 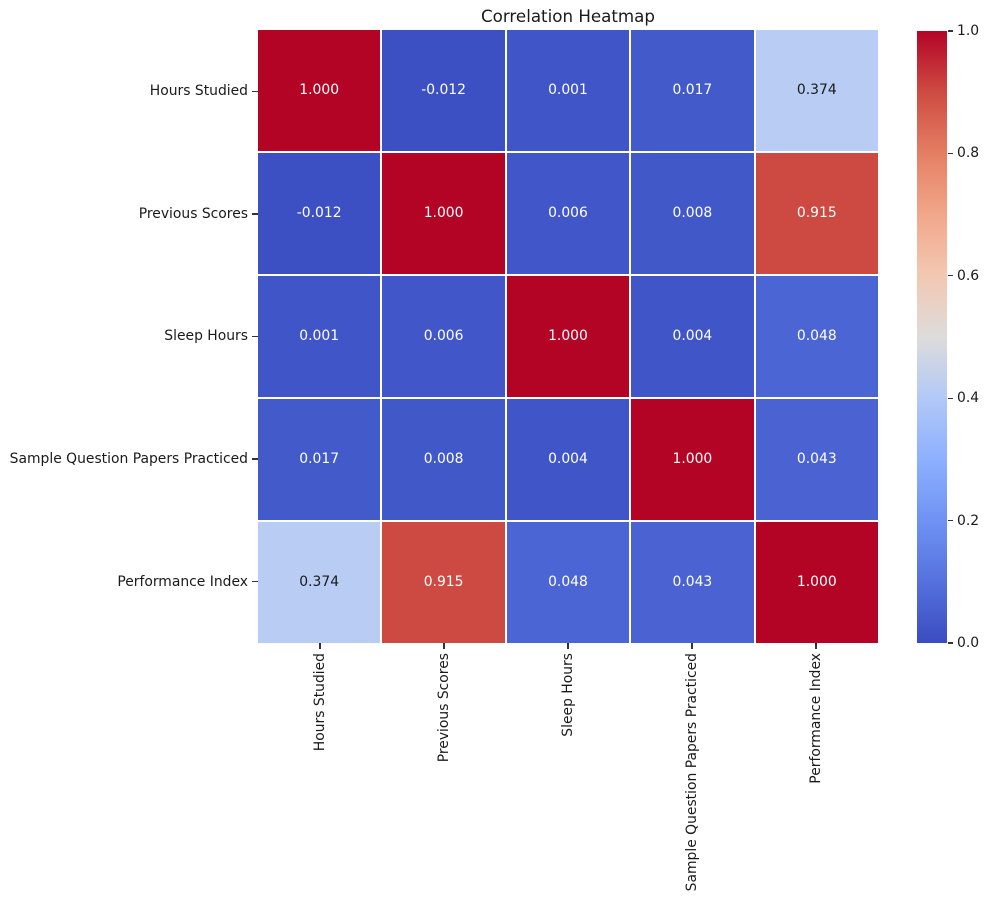 I want to click on colorbar-tick-label: 1.0, so click(x=968, y=31).